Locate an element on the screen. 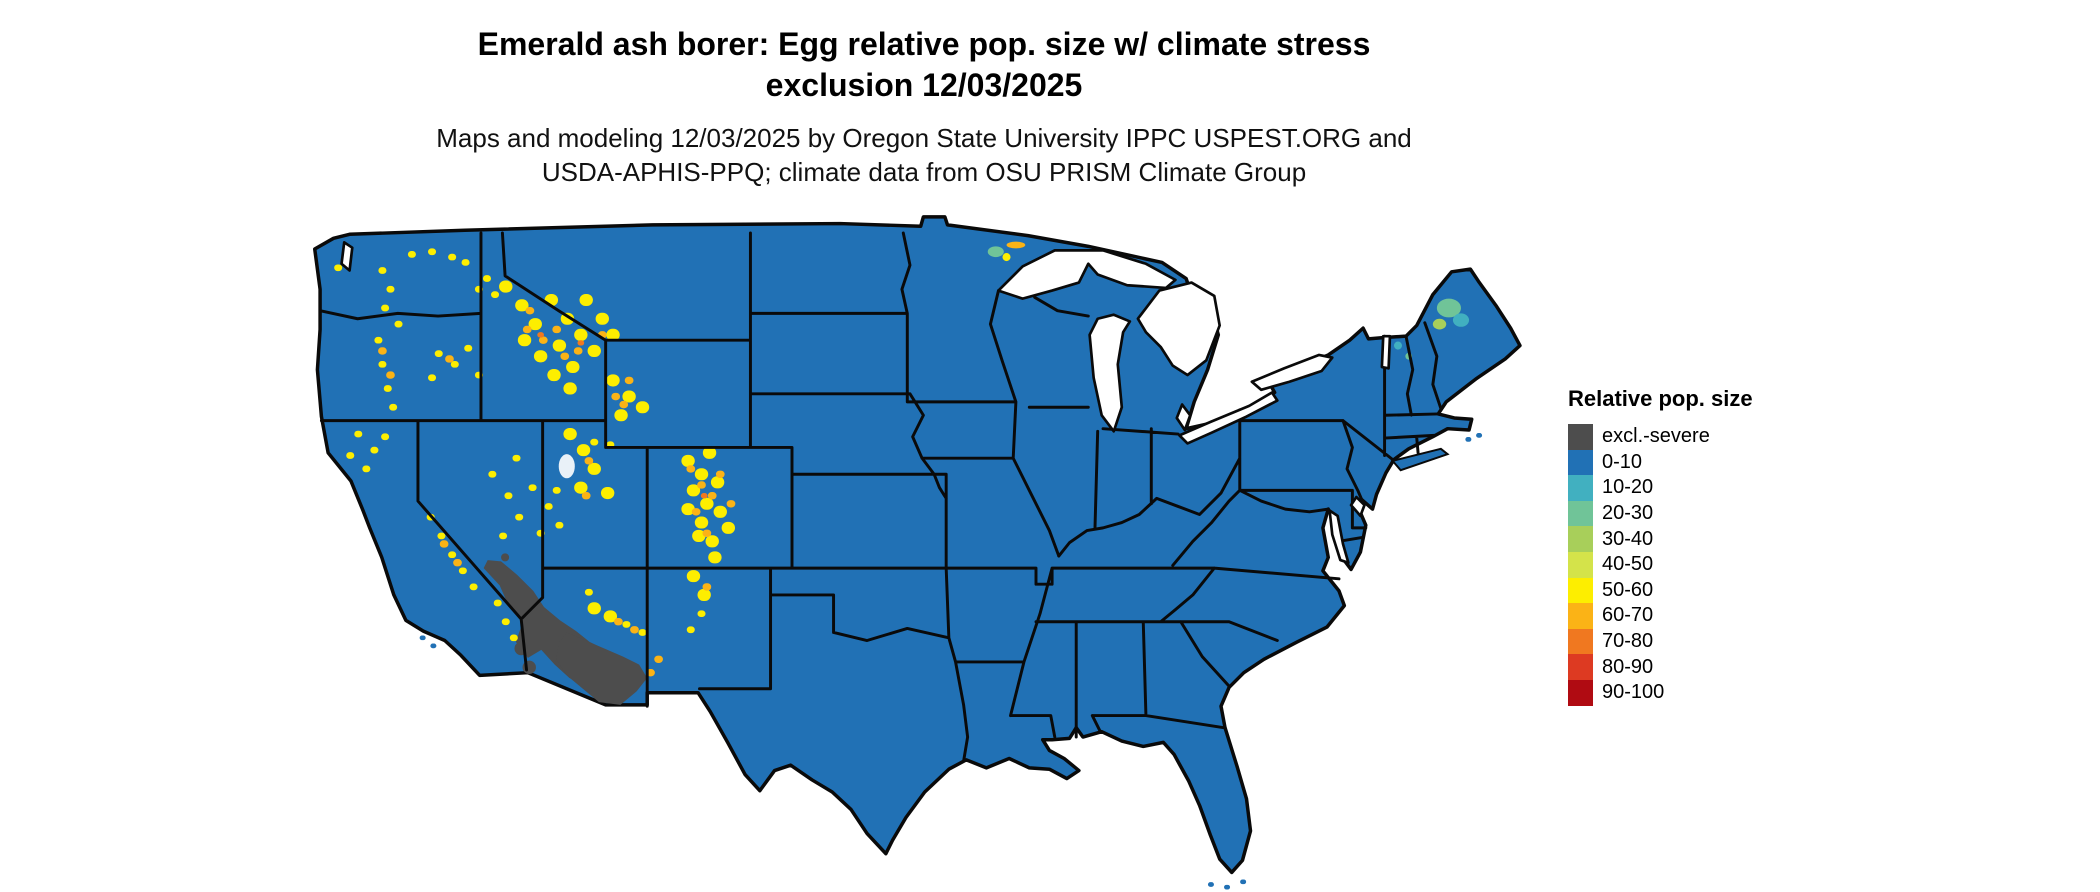  legend-label-60-70: 60-70 is located at coordinates (1628, 615).